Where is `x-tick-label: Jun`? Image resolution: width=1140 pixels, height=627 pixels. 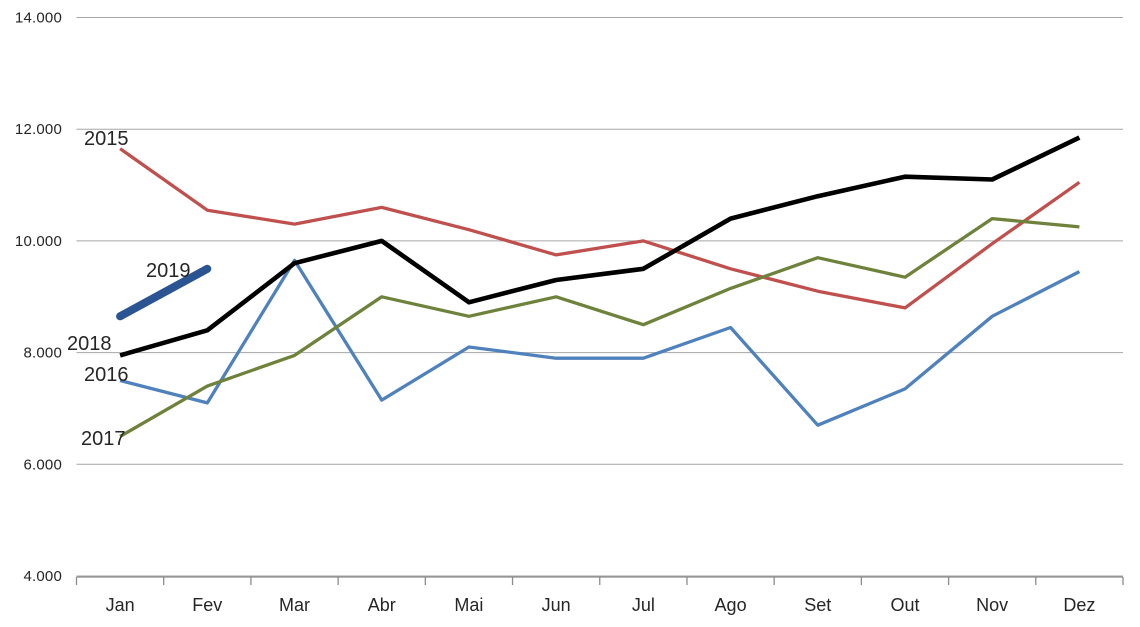
x-tick-label: Jun is located at coordinates (556, 605).